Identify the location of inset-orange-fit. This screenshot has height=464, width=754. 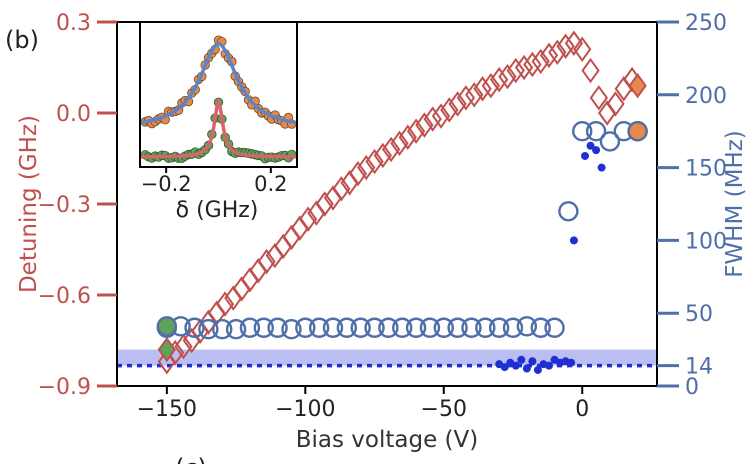
(218, 83).